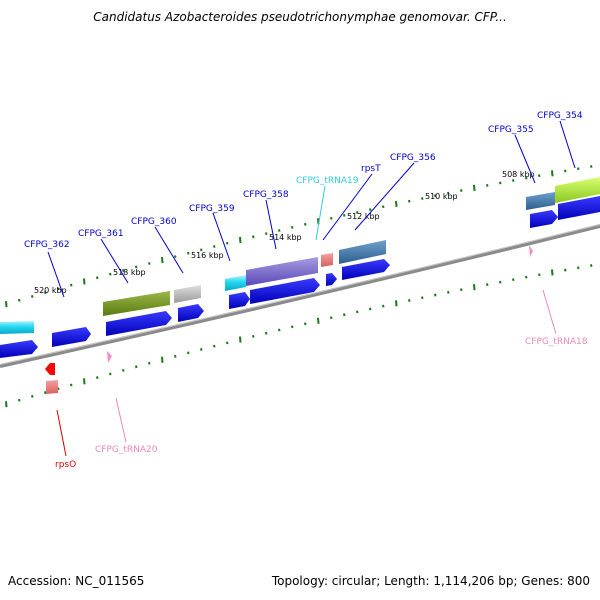 The image size is (600, 600). What do you see at coordinates (50, 290) in the screenshot?
I see `scale-label: 520 kbp` at bounding box center [50, 290].